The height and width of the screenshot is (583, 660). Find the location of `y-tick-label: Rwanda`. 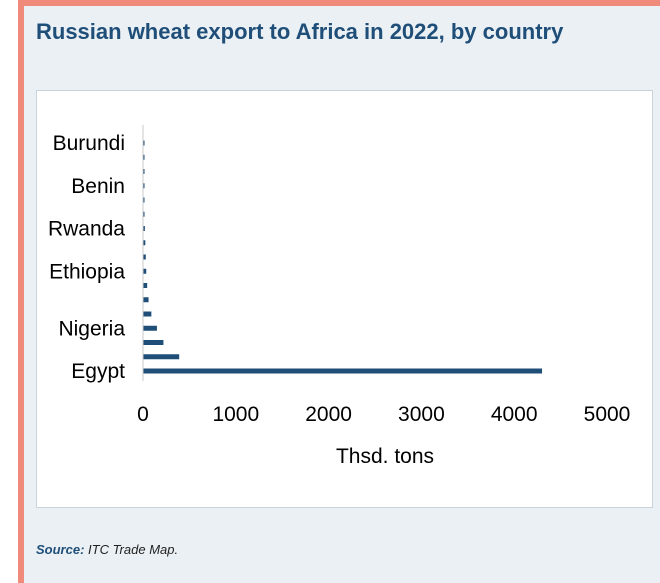

y-tick-label: Rwanda is located at coordinates (86, 229).